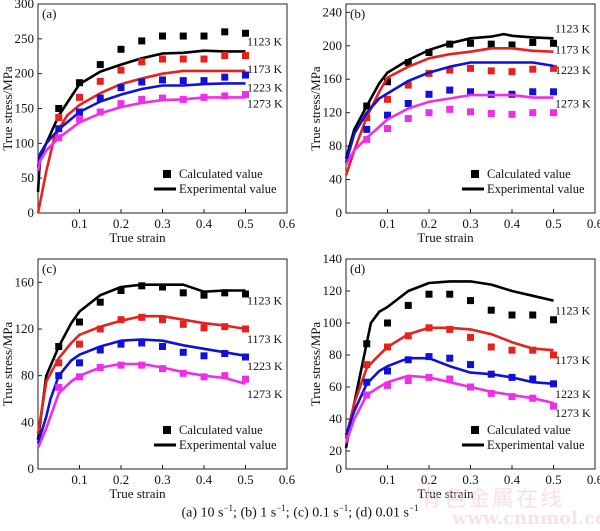  I want to click on y-tick-label: 50, so click(27, 177).